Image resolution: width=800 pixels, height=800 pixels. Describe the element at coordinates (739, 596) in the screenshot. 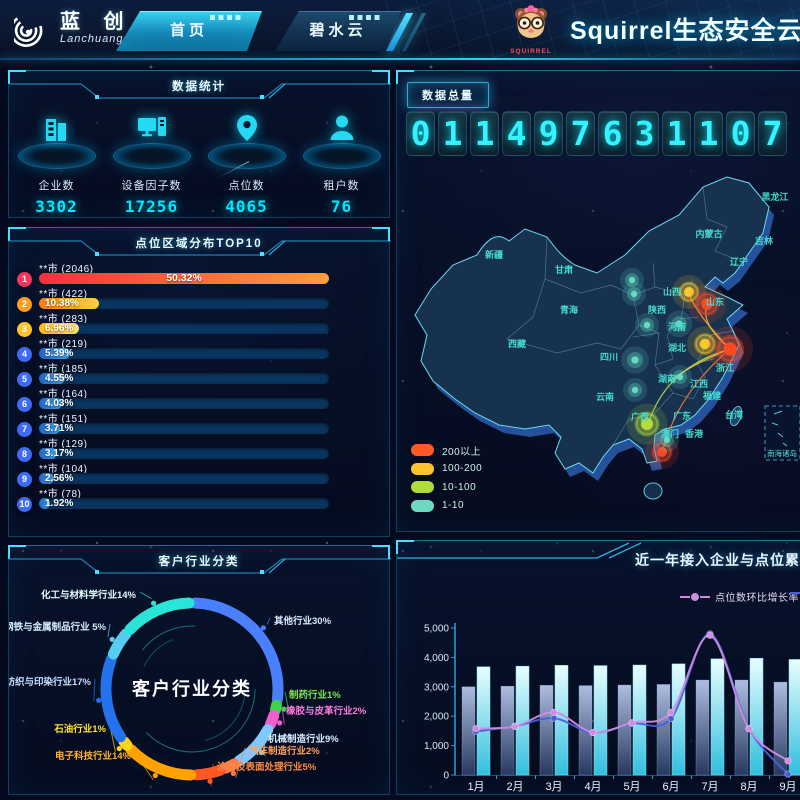

I see `trend-legend-item: 点位数环比增长率` at that location.